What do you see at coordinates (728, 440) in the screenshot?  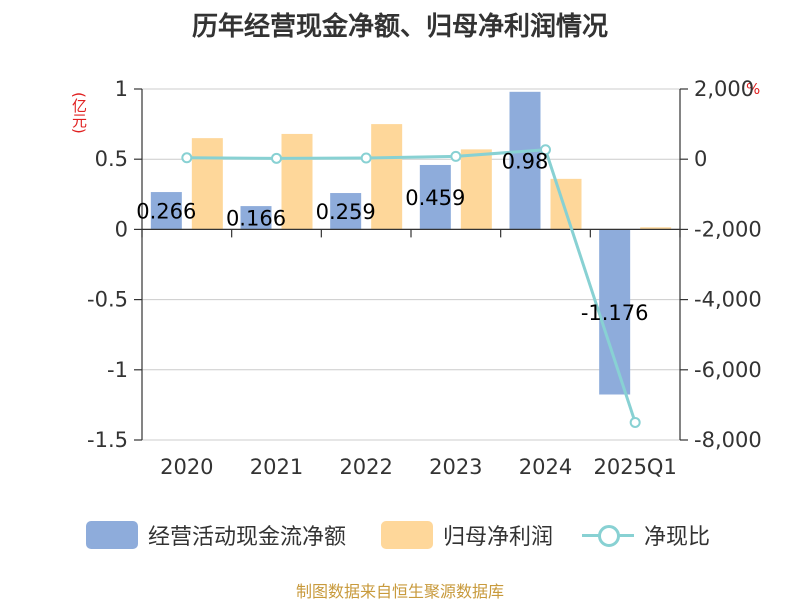 I see `right-axis-tick-label: -8,000` at bounding box center [728, 440].